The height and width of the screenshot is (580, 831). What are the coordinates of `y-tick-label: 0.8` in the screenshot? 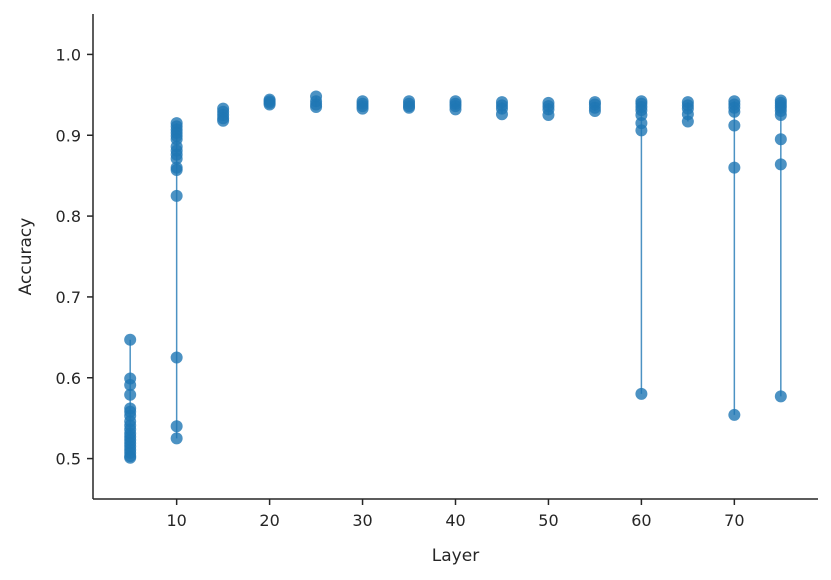 It's located at (68, 216).